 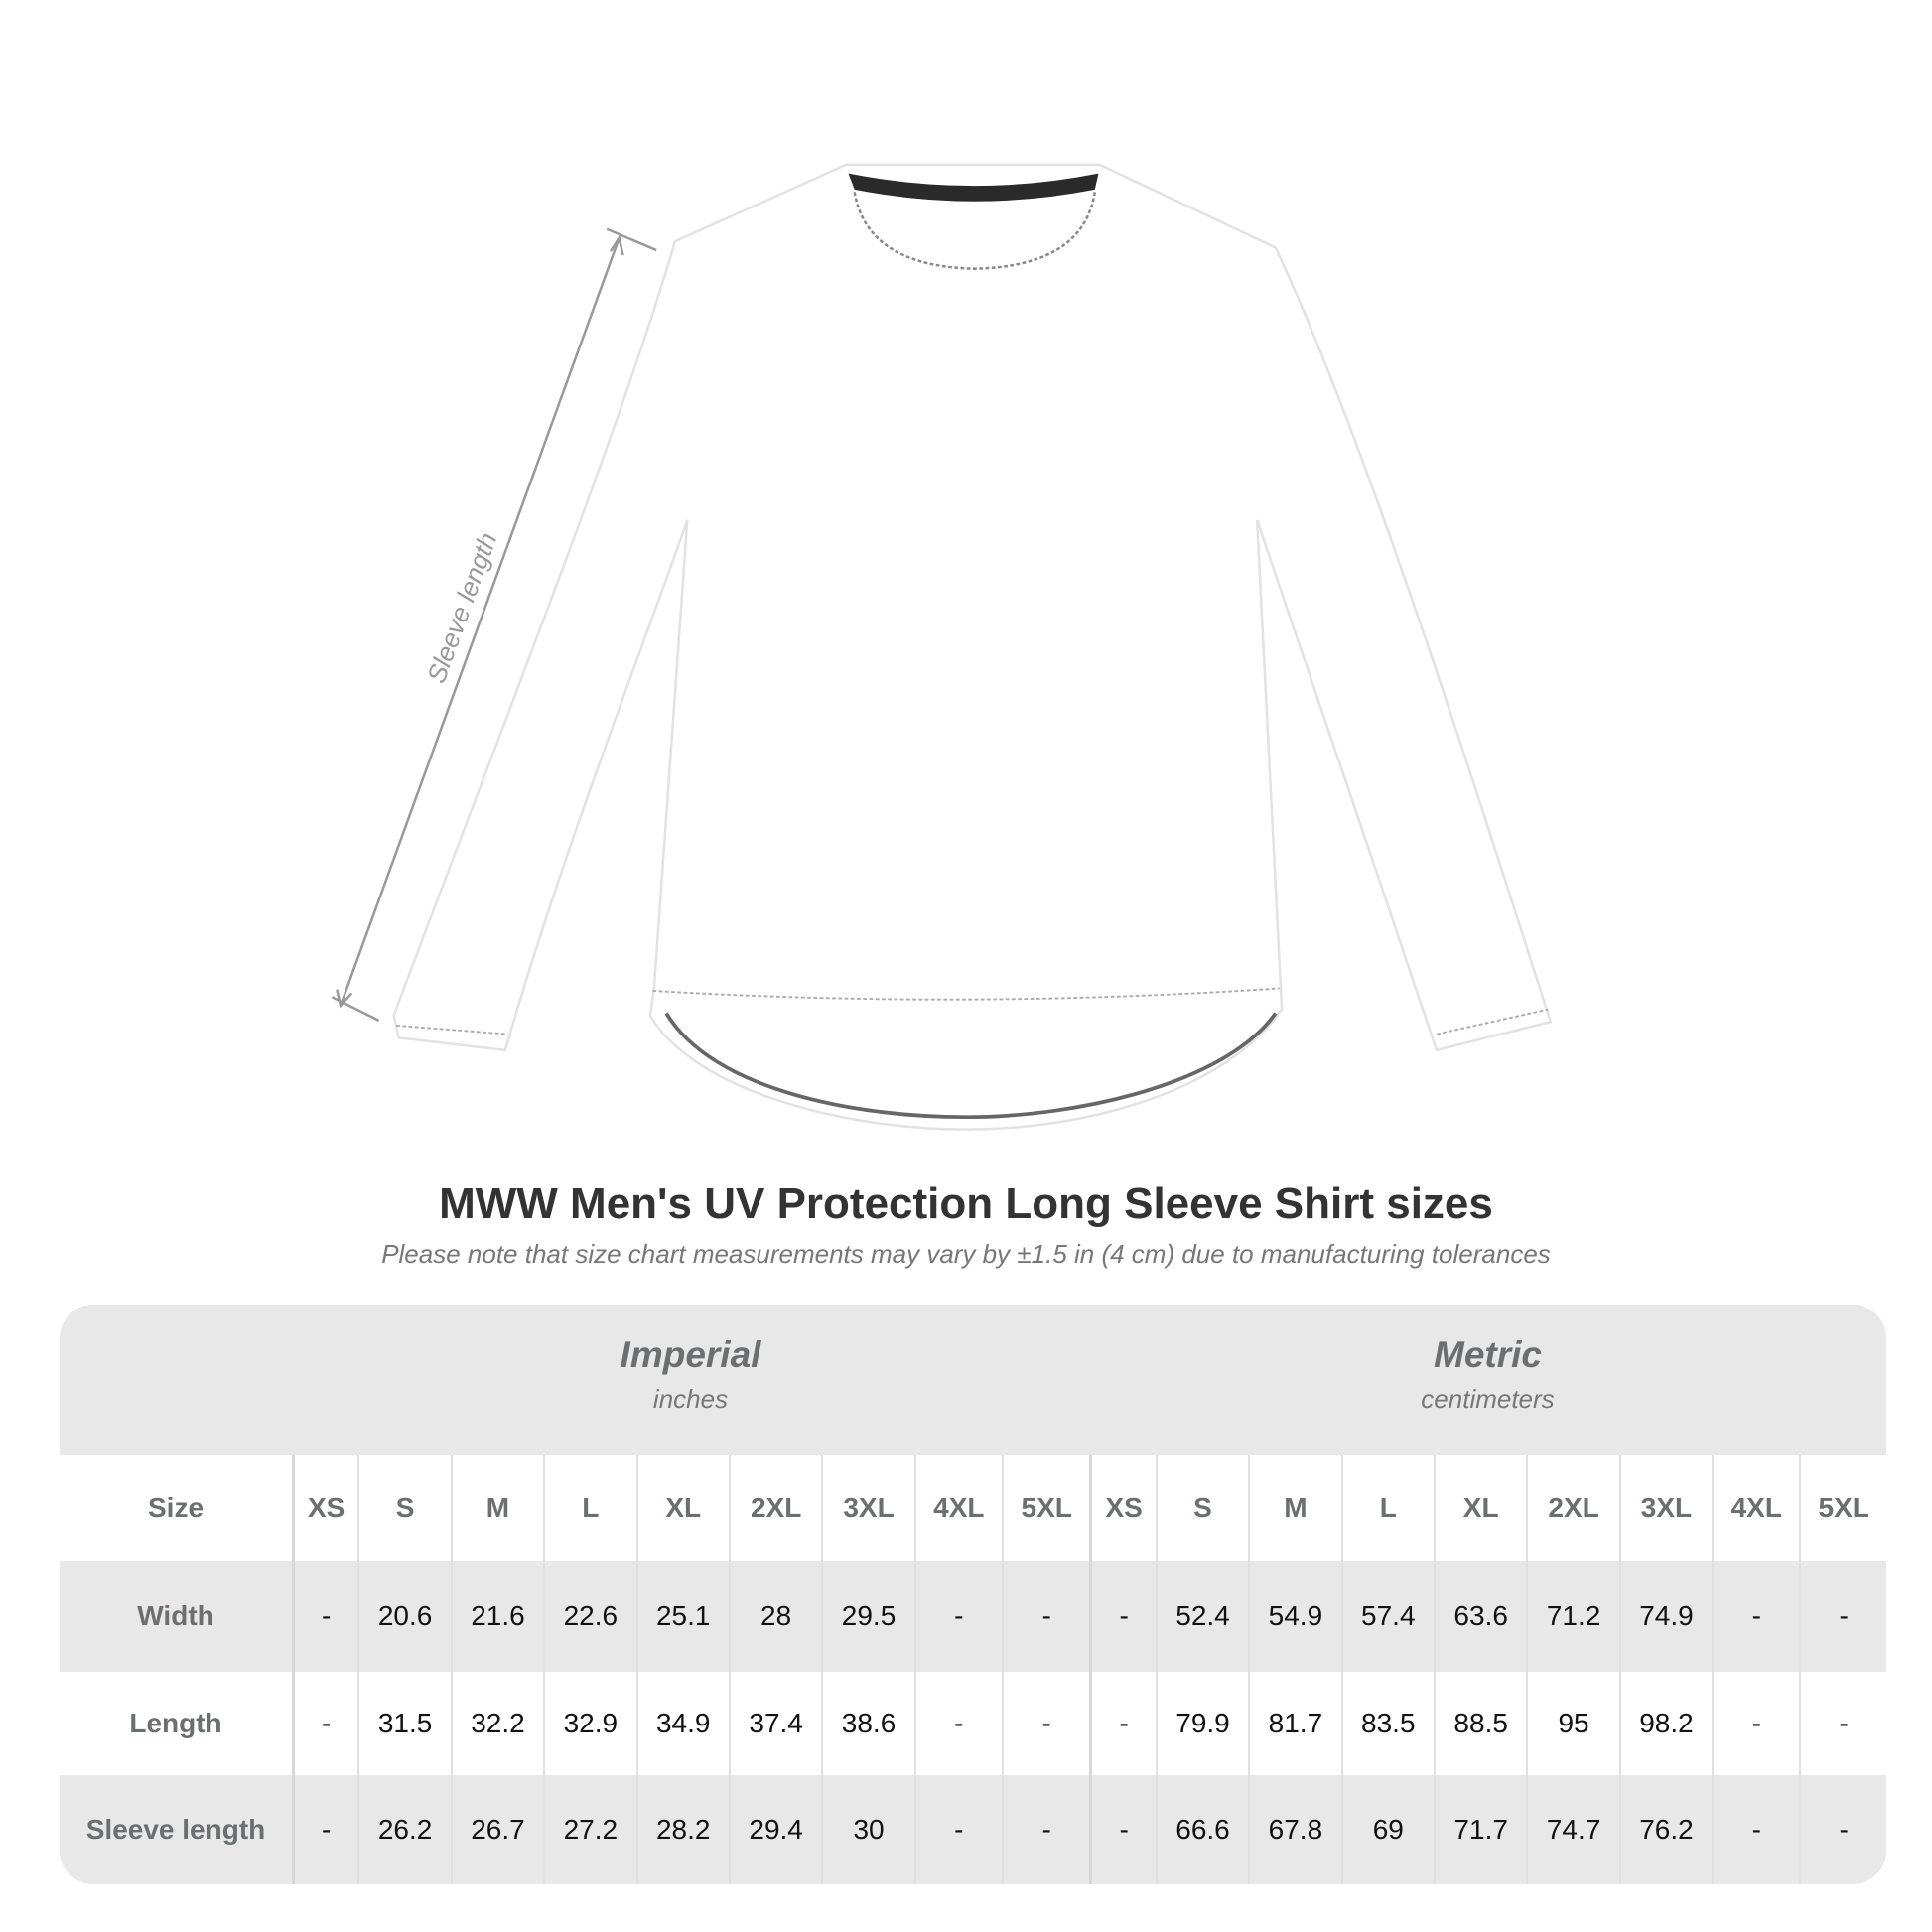 I want to click on imperial-title: Imperial, so click(x=691, y=1355).